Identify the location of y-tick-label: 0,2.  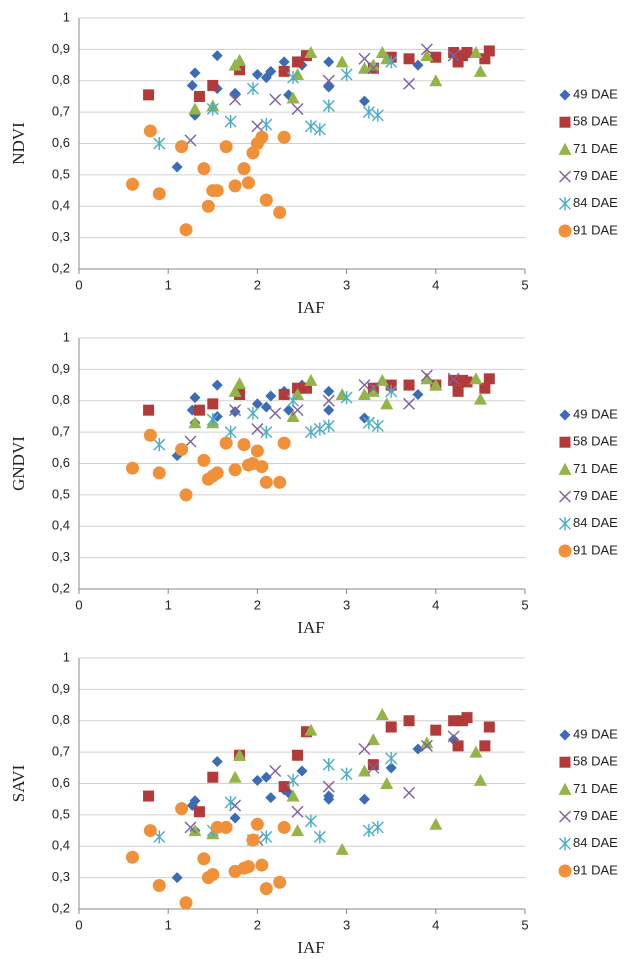
(61, 587).